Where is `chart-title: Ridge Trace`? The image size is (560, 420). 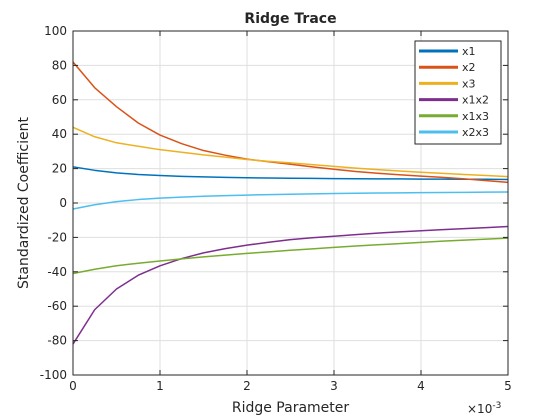
chart-title: Ridge Trace is located at coordinates (290, 19).